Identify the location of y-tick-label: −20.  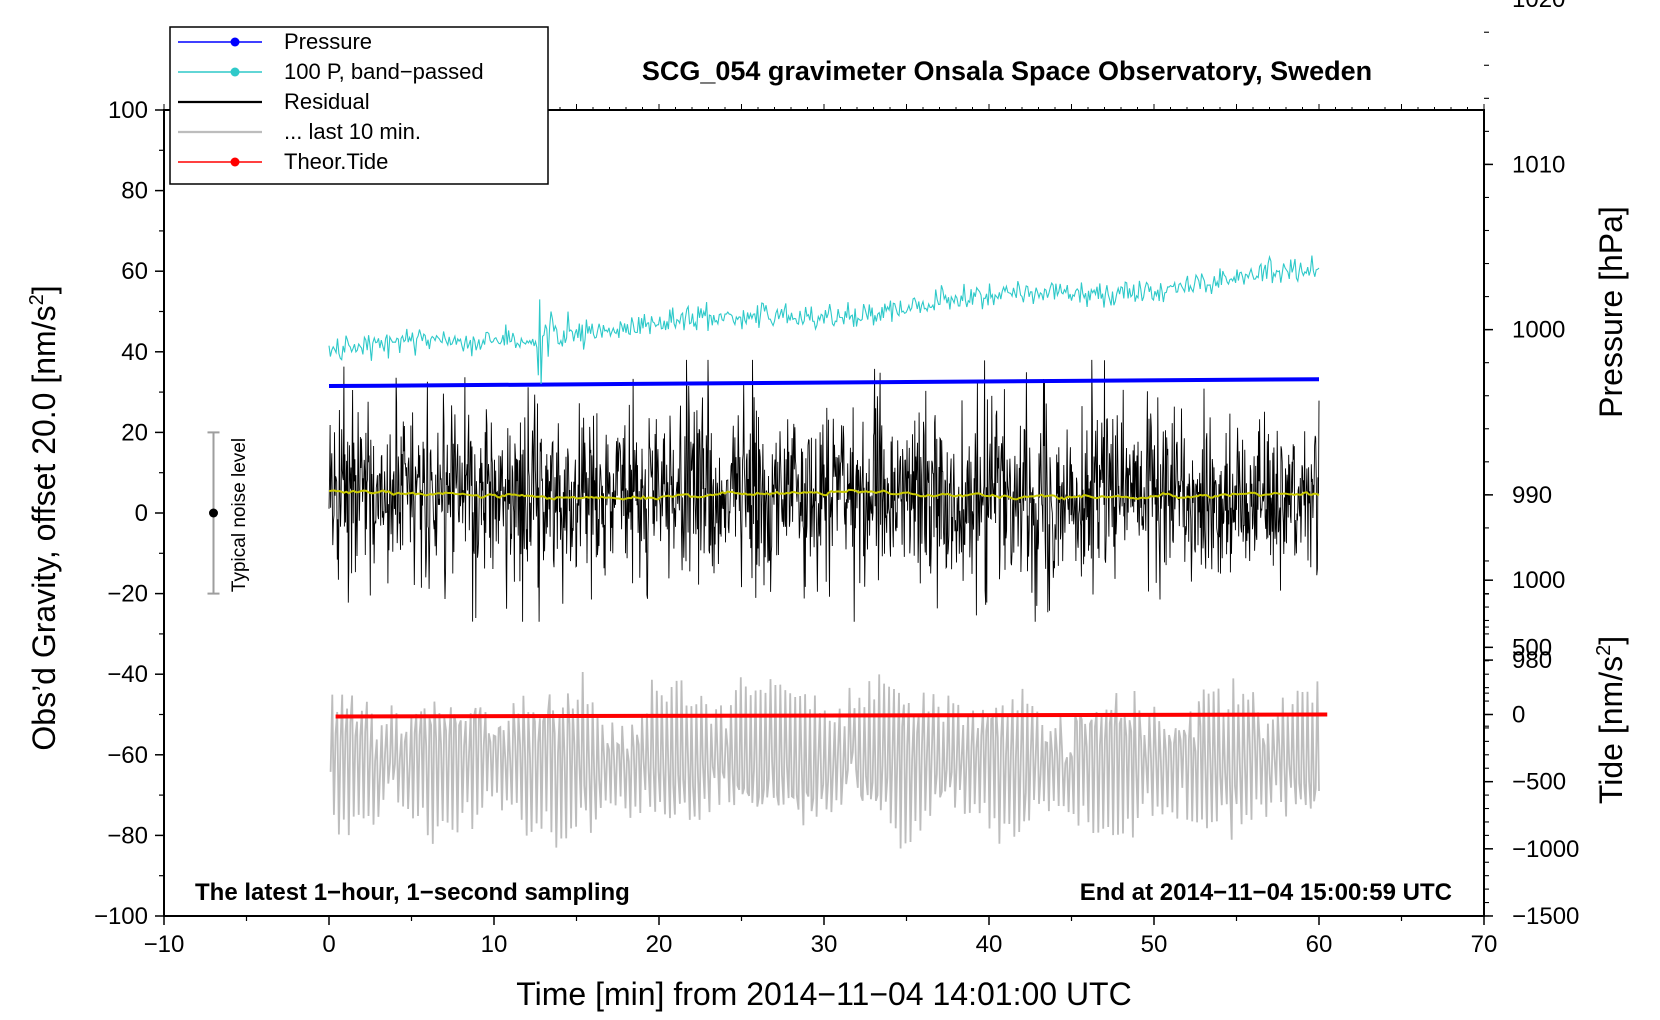
(127, 594).